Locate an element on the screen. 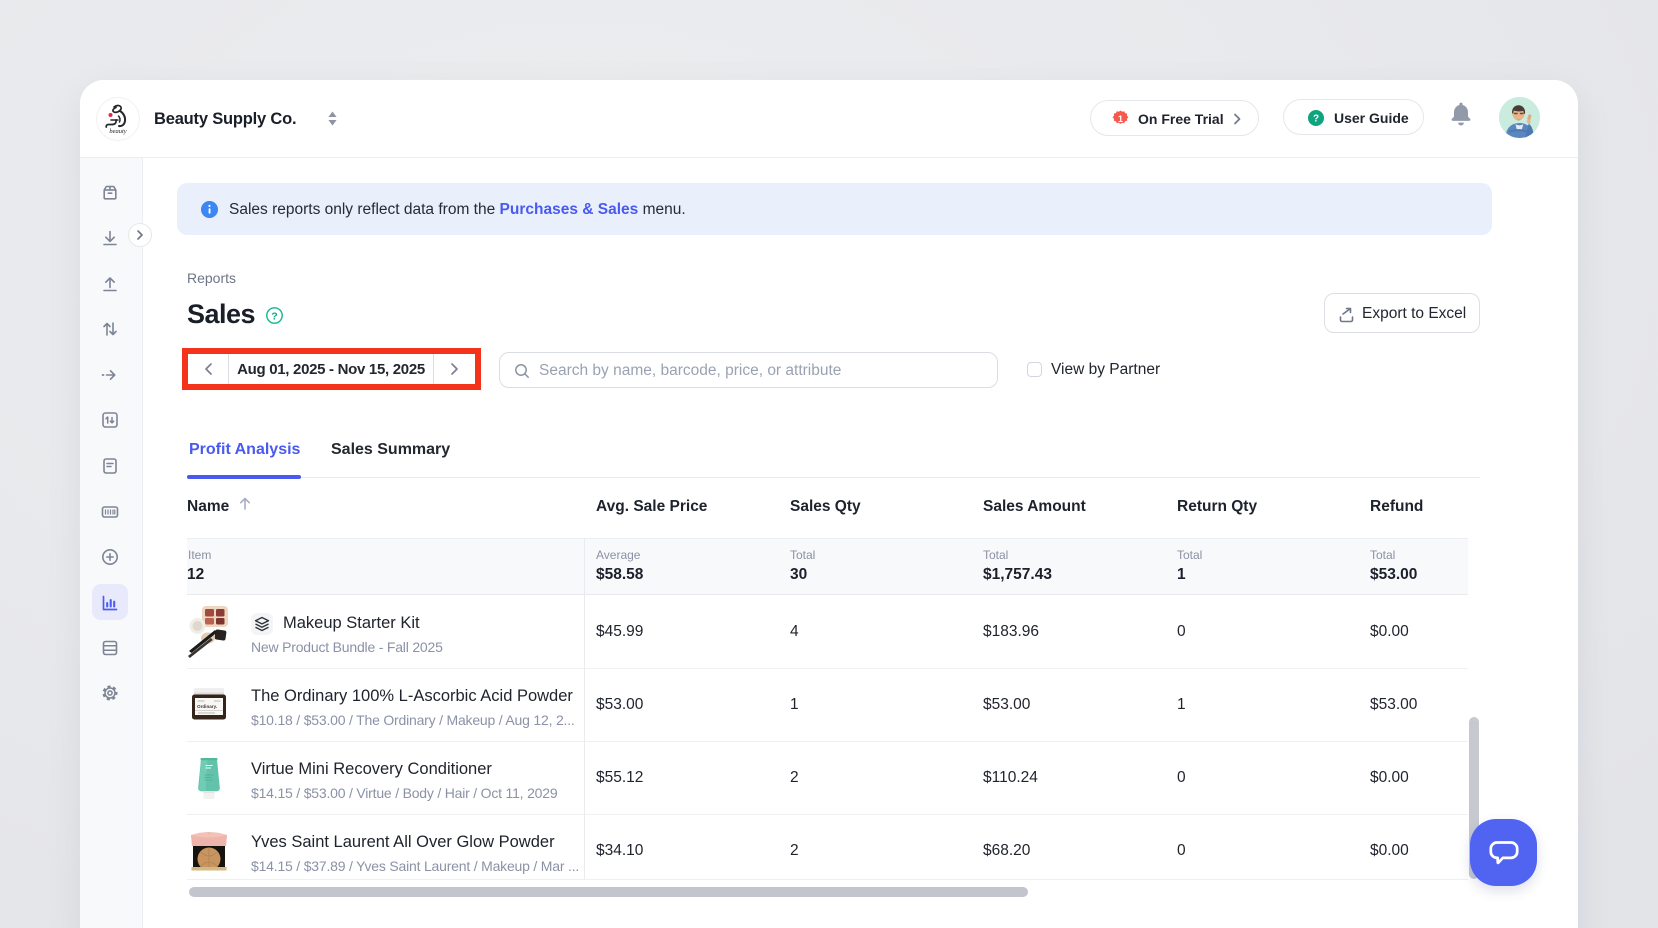  svg-text: Ordinary. is located at coordinates (207, 706).